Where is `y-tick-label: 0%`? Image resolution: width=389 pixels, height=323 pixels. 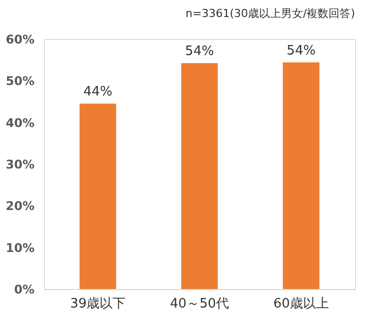 y-tick-label: 0% is located at coordinates (24, 289).